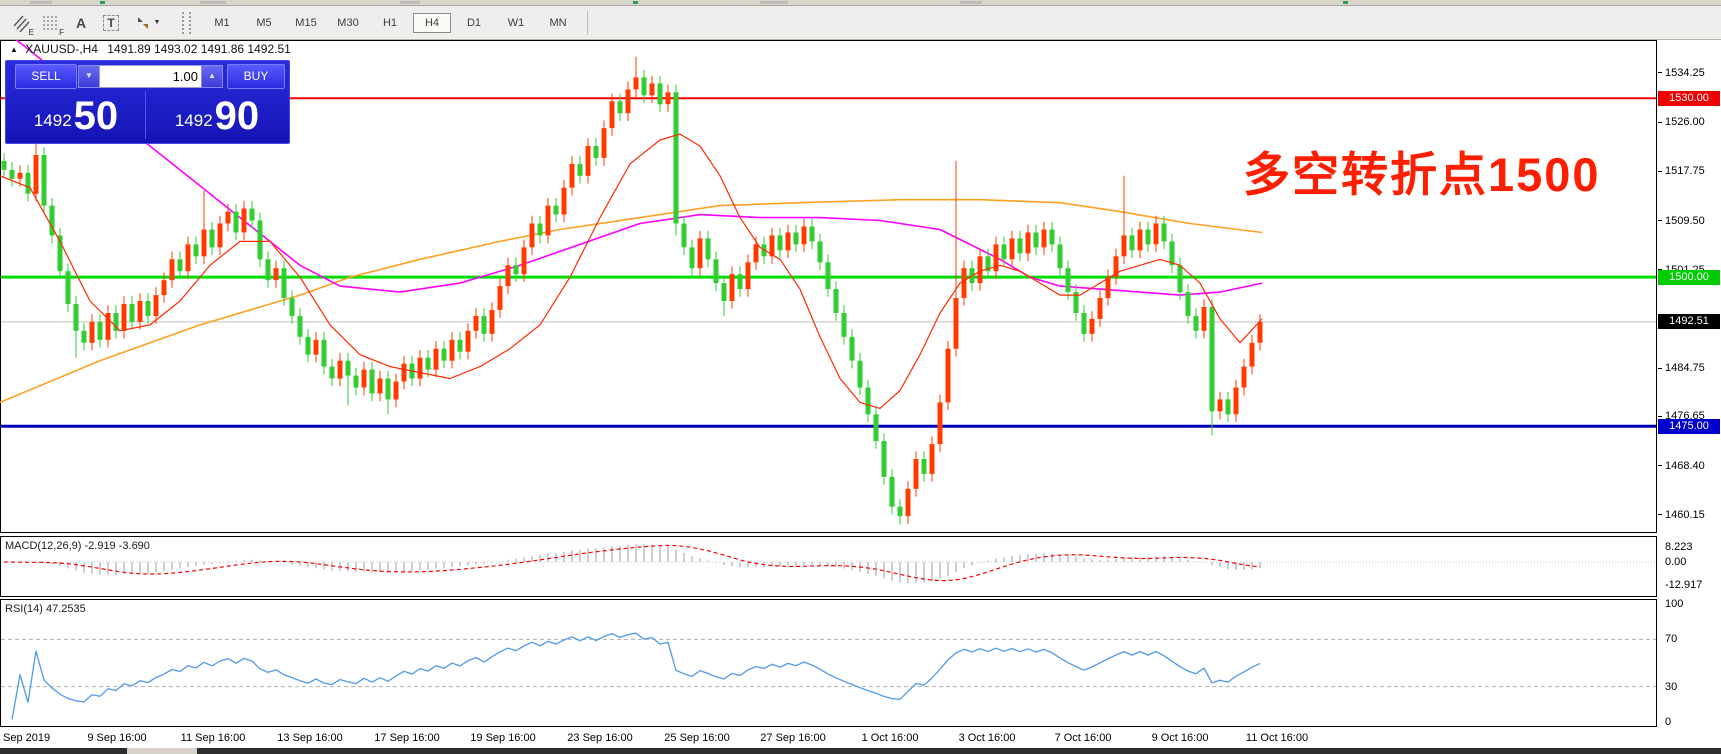 The image size is (1721, 754). I want to click on time-axis-label: 11 Sep 16:00, so click(213, 738).